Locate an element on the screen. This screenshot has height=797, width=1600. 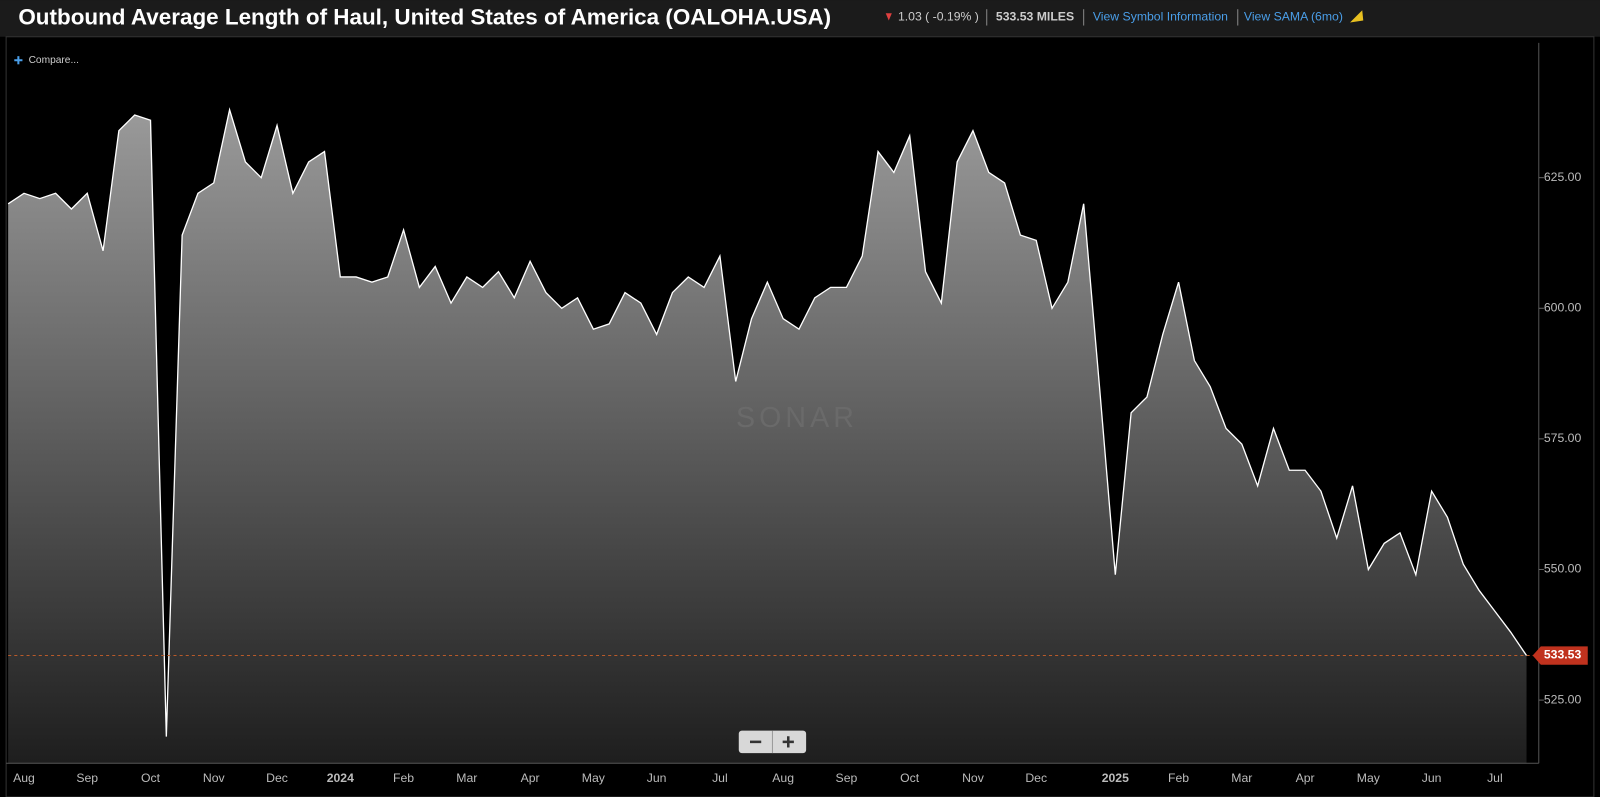
sama-icon is located at coordinates (1357, 16).